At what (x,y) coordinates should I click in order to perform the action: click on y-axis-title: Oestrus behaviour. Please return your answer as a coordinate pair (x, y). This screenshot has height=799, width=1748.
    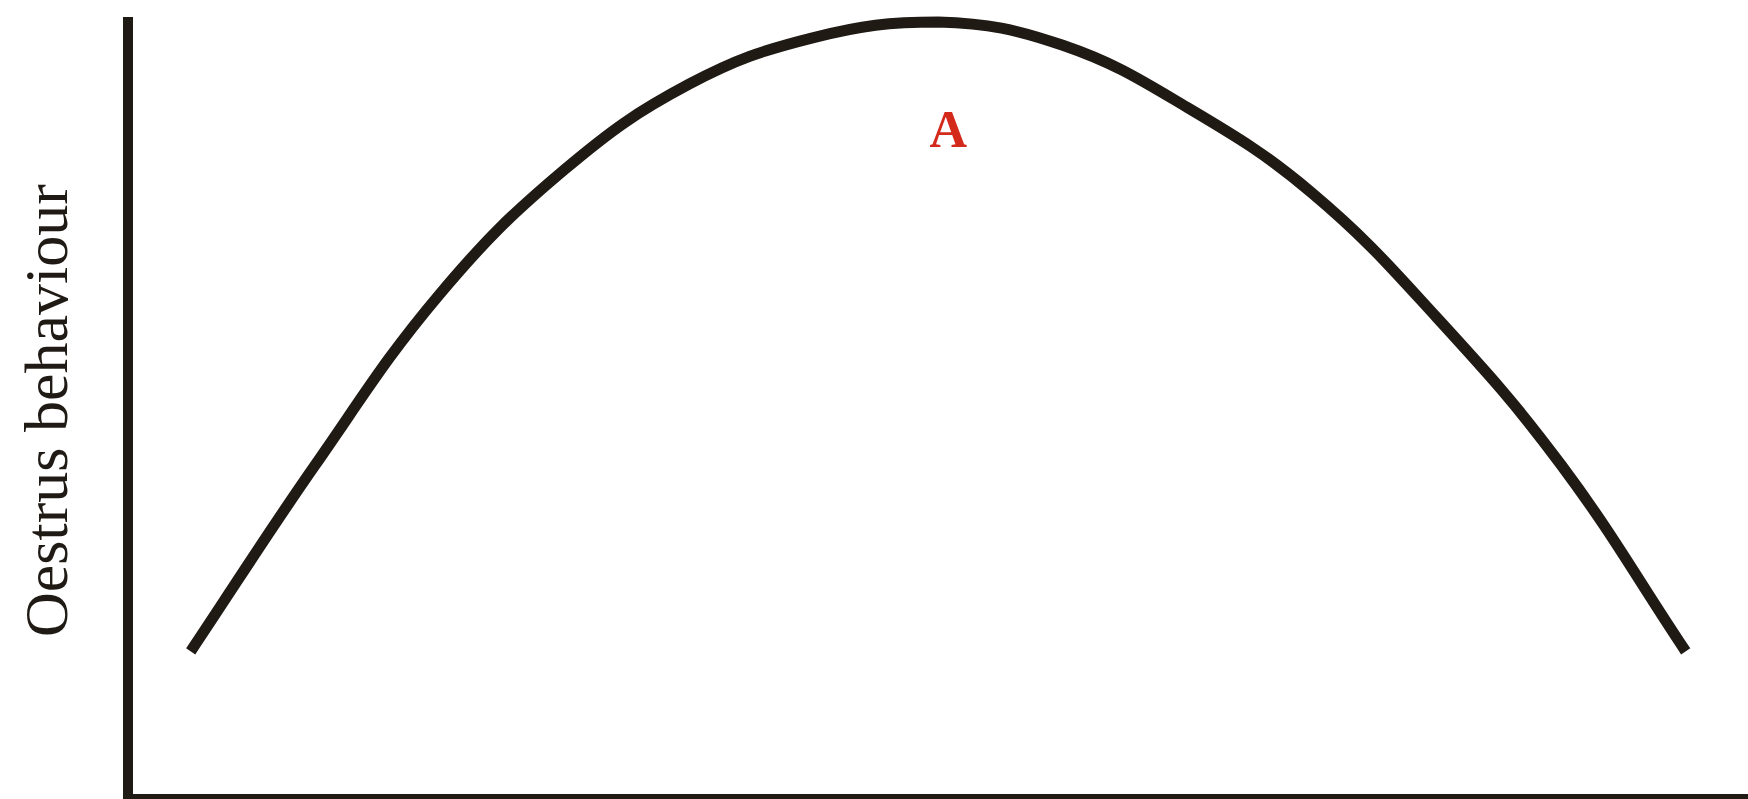
    Looking at the image, I should click on (46, 410).